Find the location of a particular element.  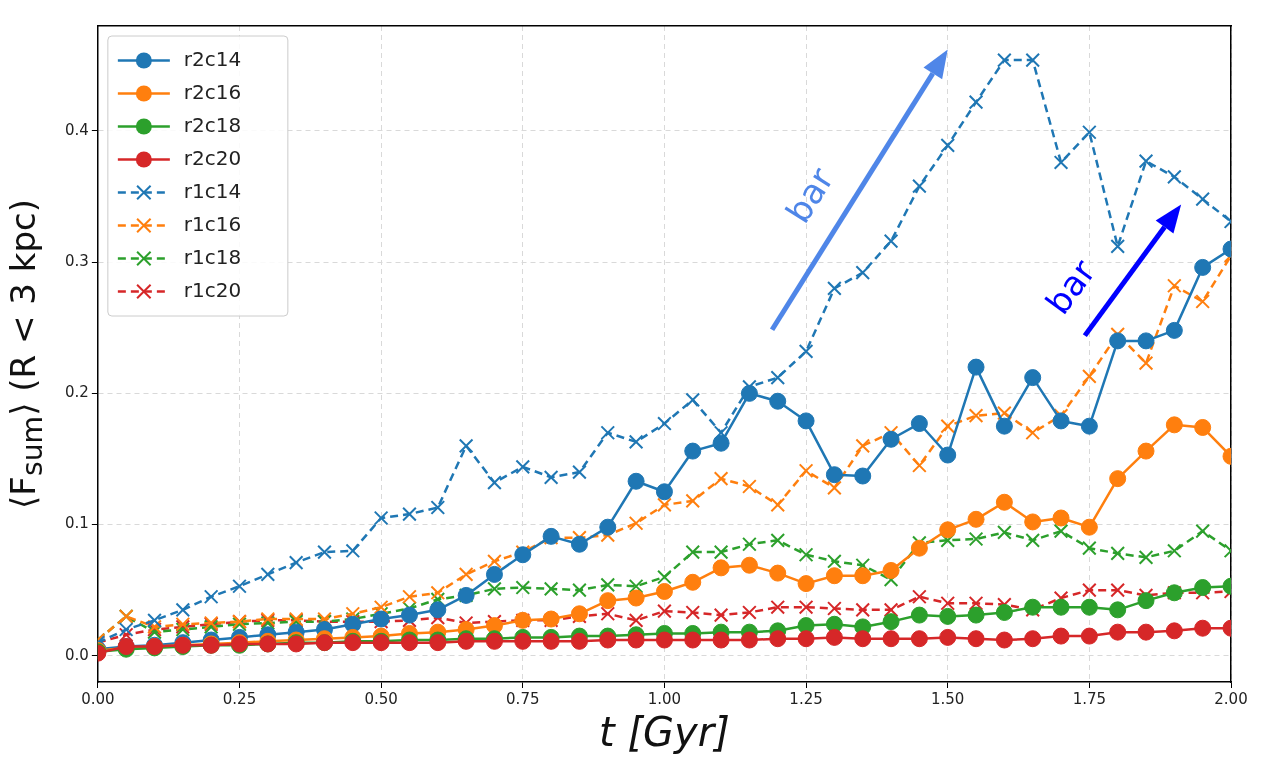

x-tick-label: 0.50 is located at coordinates (381, 698).